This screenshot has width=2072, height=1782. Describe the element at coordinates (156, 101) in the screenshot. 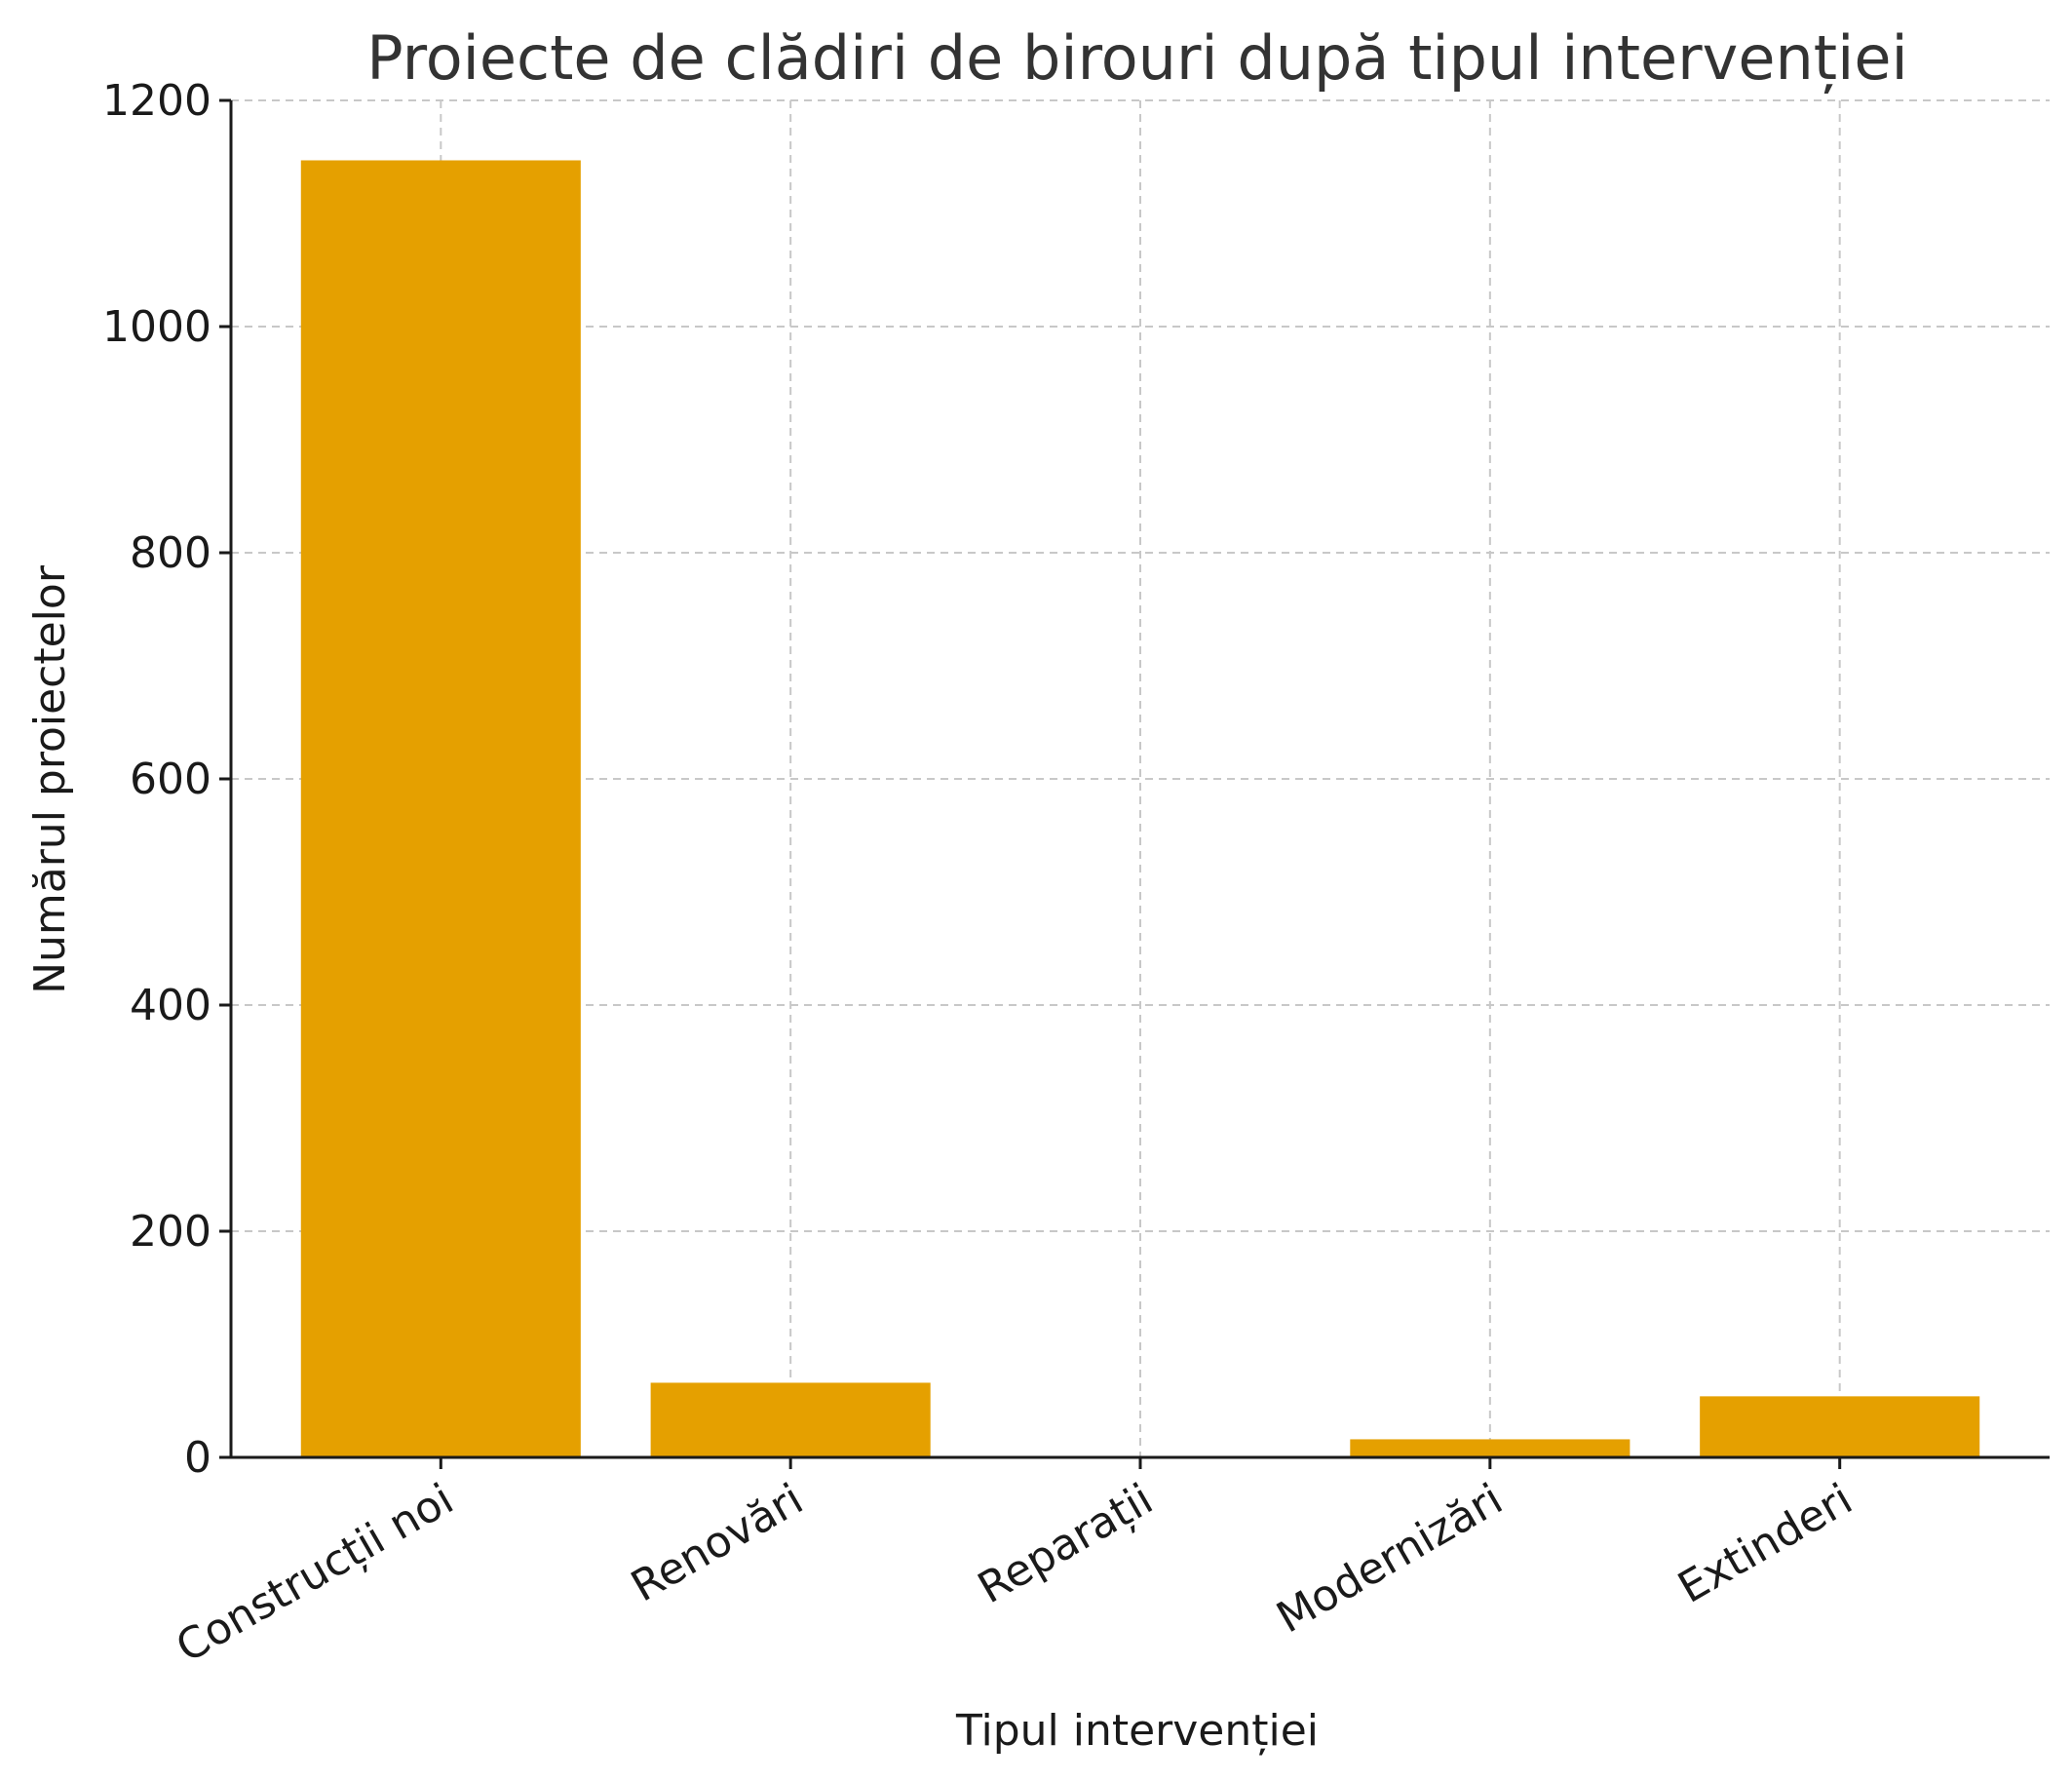

I see `y-tick-label: 1200` at that location.